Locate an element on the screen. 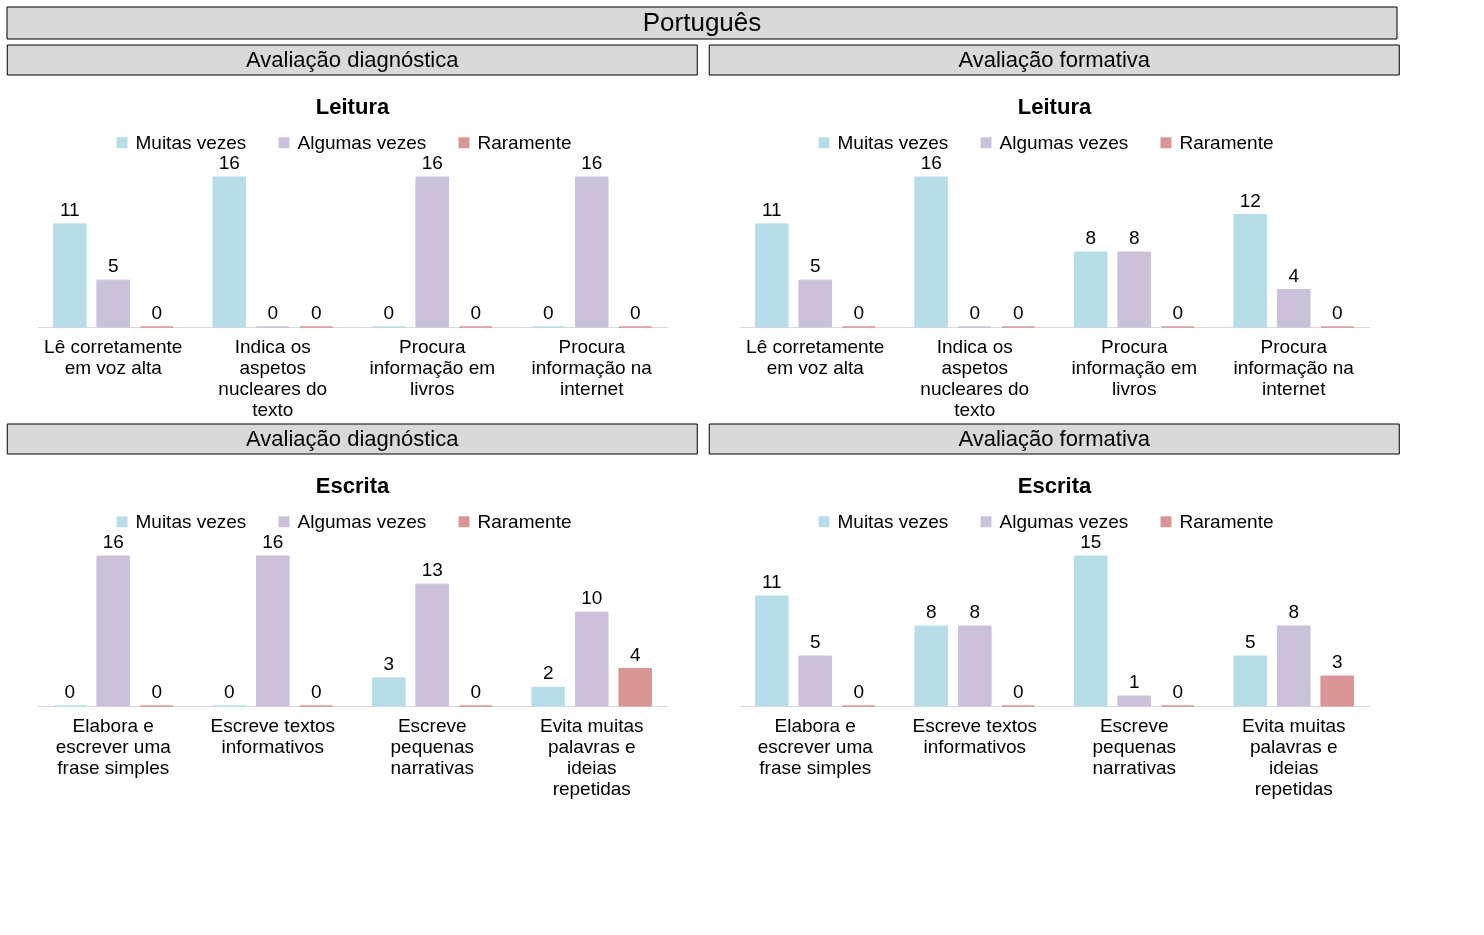 This screenshot has width=1484, height=935. data-label: 1 is located at coordinates (1134, 681).